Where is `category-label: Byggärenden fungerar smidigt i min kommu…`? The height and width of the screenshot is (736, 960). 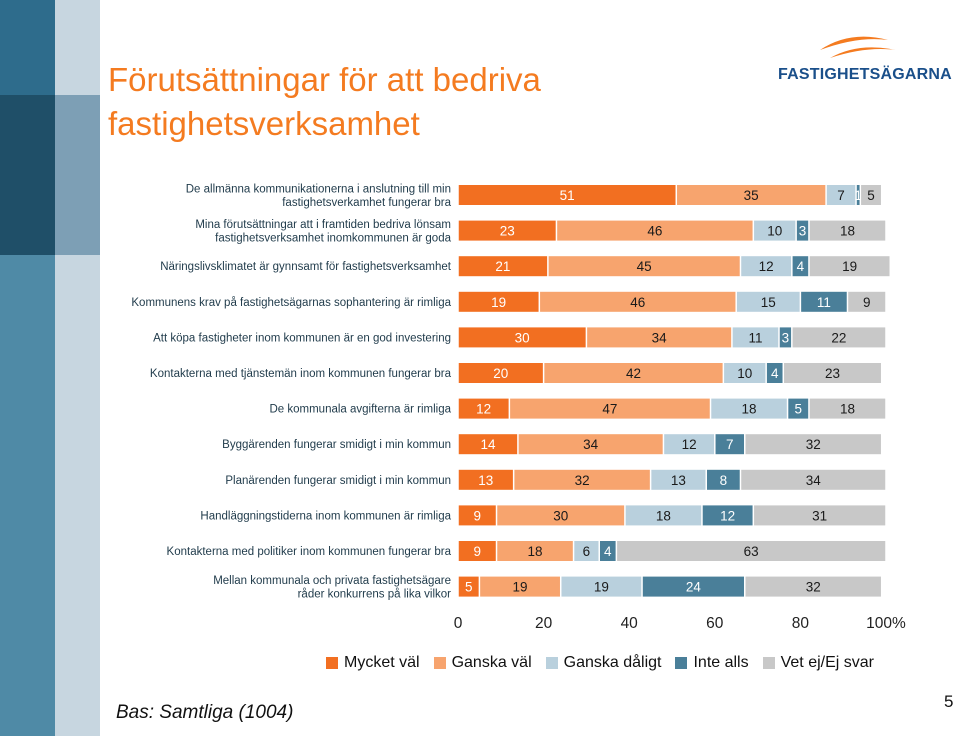
category-label: Byggärenden fungerar smidigt i min kommu… is located at coordinates (336, 445).